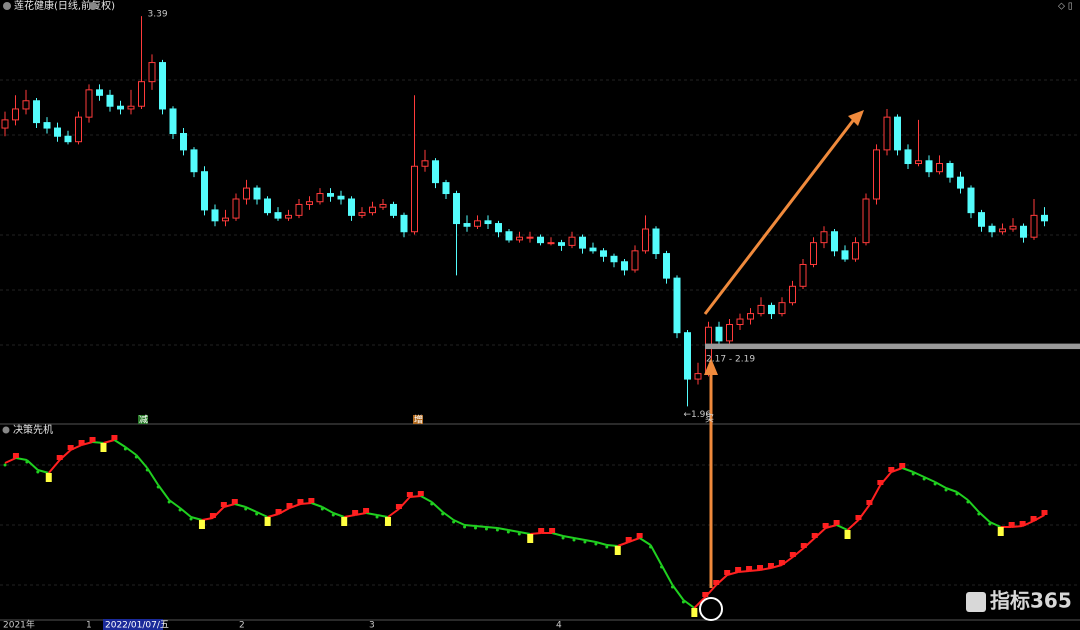 The height and width of the screenshot is (630, 1080). What do you see at coordinates (143, 420) in the screenshot?
I see `signal-label: 减` at bounding box center [143, 420].